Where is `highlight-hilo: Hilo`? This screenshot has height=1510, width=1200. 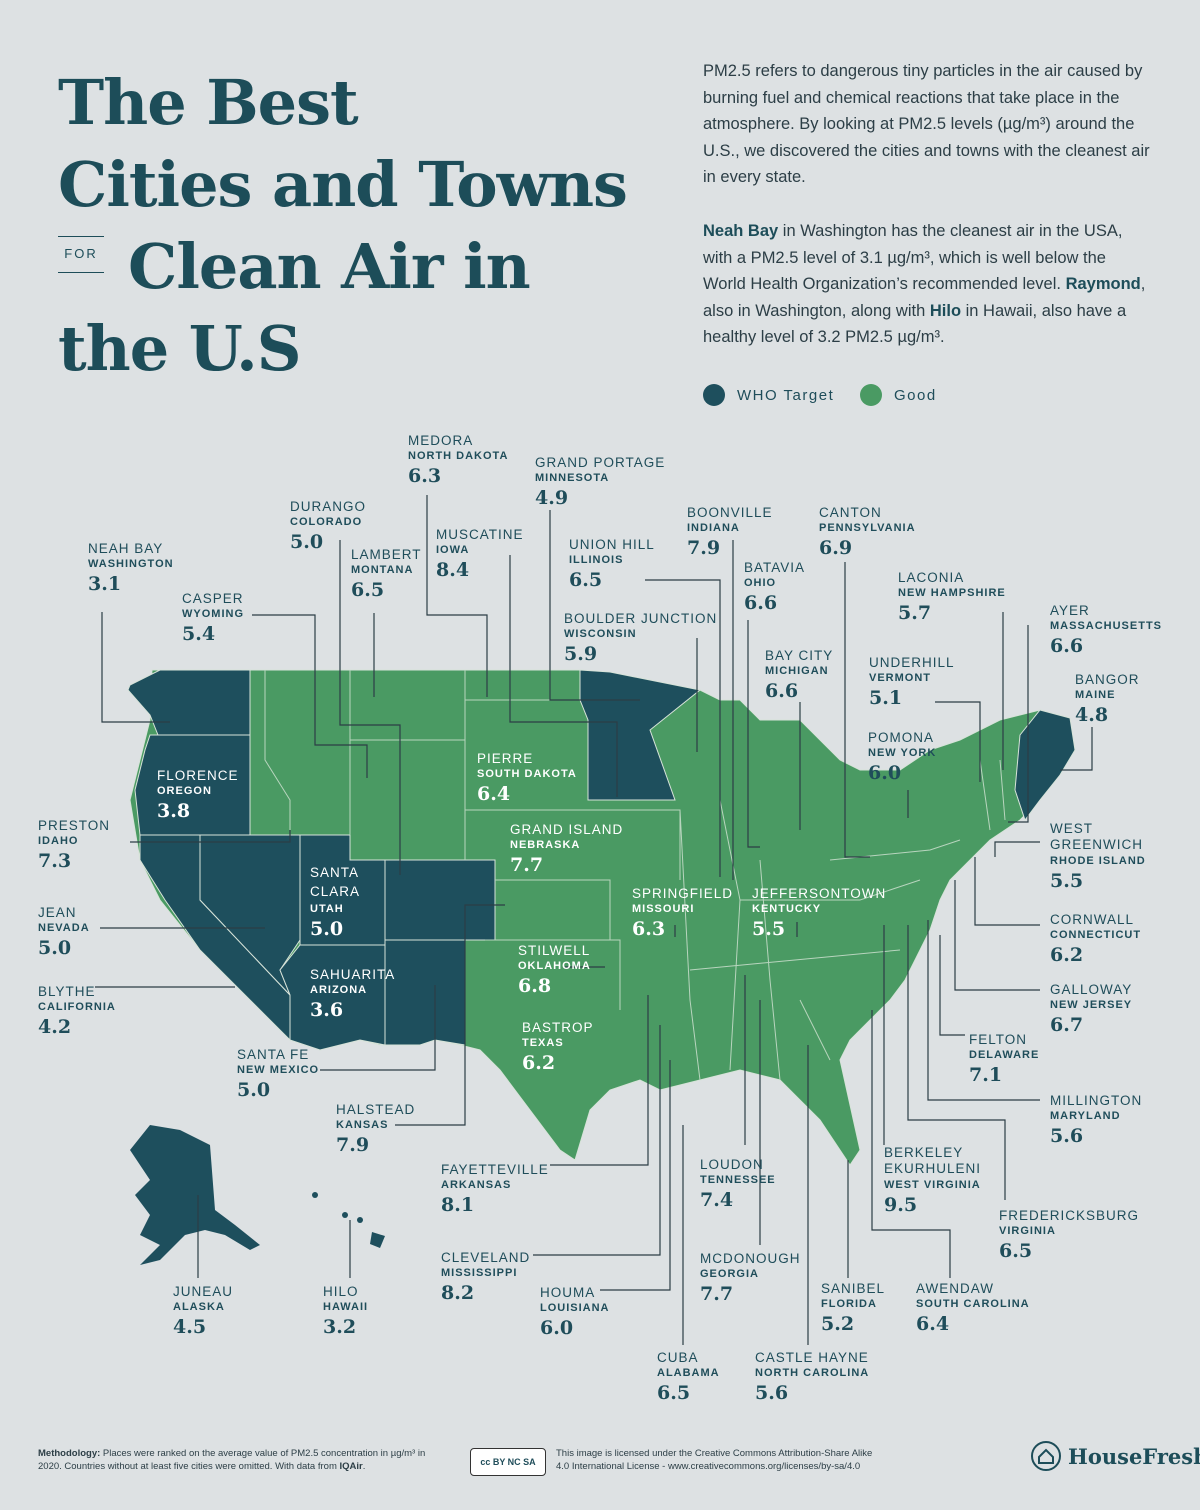 highlight-hilo: Hilo is located at coordinates (945, 310).